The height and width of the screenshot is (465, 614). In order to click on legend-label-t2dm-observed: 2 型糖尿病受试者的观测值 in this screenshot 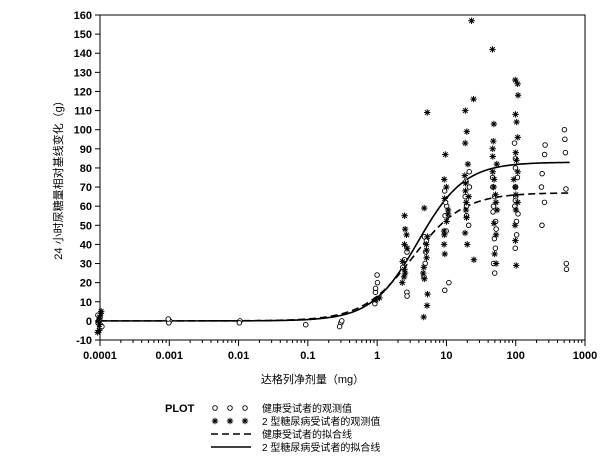, I will do `click(321, 421)`.